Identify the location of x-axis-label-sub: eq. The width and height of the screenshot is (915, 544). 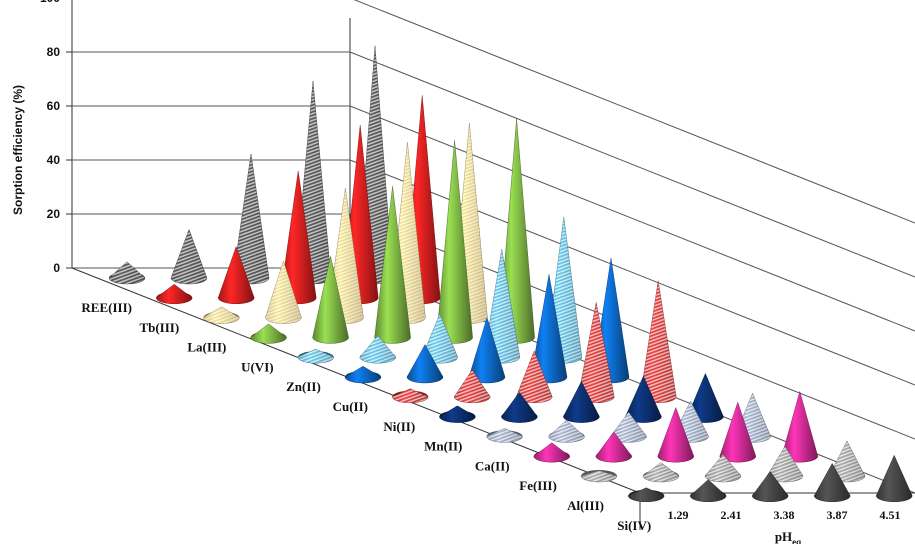
(796, 540).